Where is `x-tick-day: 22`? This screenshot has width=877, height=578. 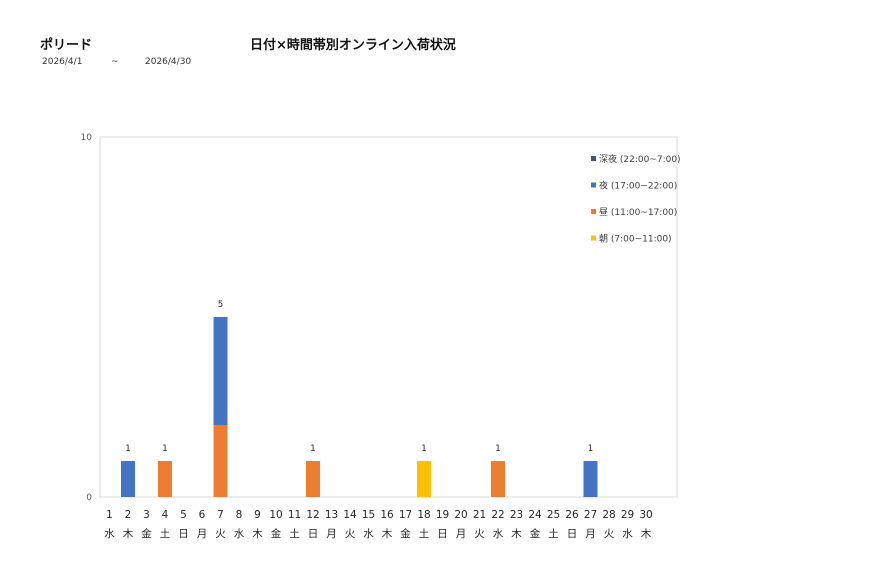 x-tick-day: 22 is located at coordinates (497, 515).